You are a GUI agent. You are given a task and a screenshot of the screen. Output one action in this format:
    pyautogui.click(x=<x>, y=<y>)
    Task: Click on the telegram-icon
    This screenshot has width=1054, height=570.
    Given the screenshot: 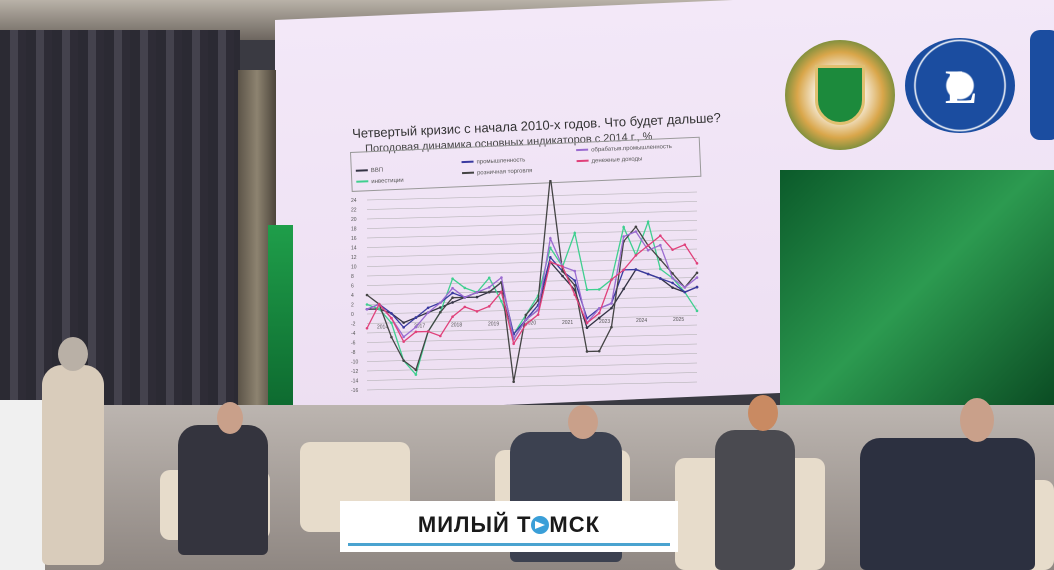 What is the action you would take?
    pyautogui.click(x=540, y=525)
    